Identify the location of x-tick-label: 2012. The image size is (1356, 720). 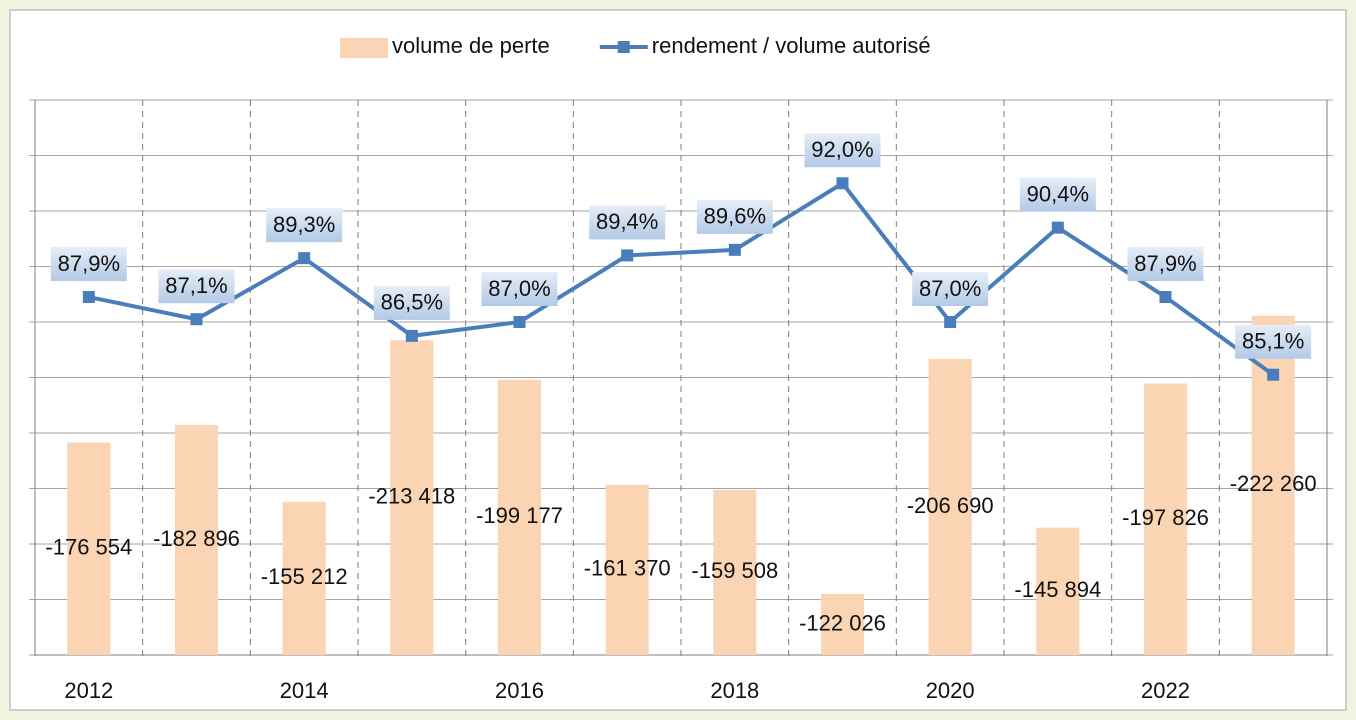
(88, 690).